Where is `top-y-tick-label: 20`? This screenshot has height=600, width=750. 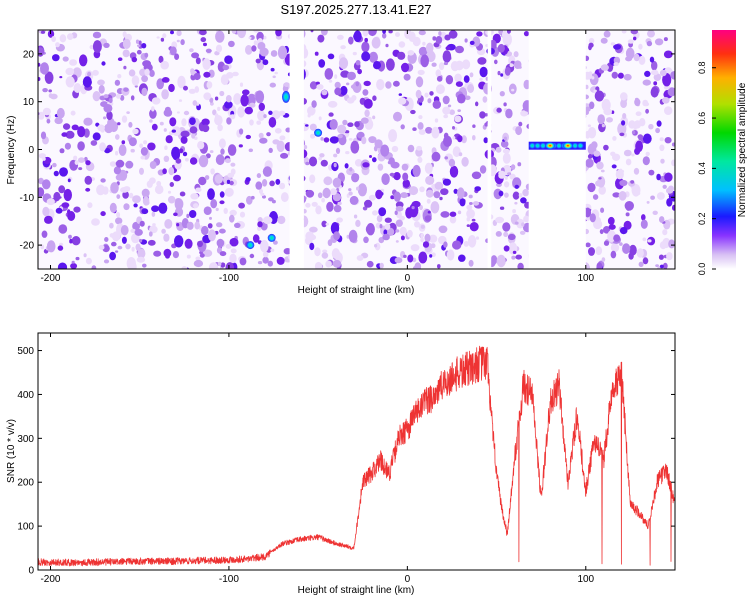
top-y-tick-label: 20 is located at coordinates (29, 54).